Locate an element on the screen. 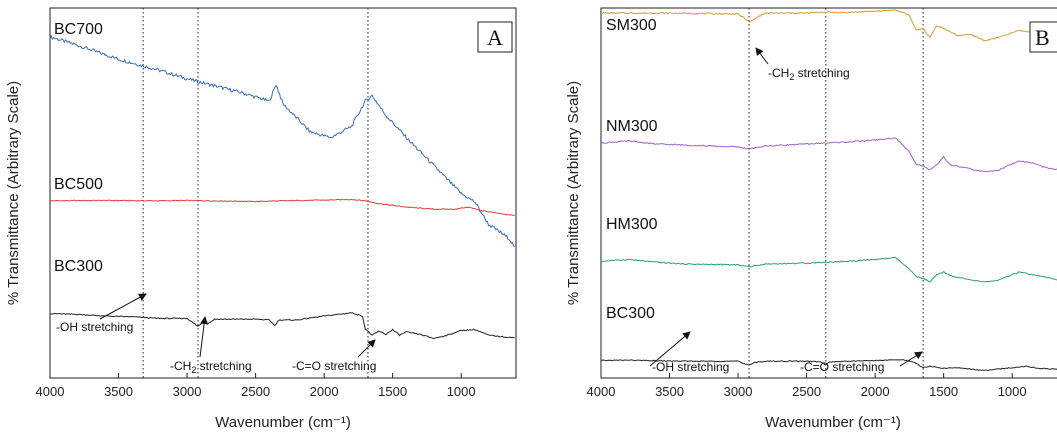 This screenshot has height=438, width=1057. series-line-sm300 is located at coordinates (829, 25).